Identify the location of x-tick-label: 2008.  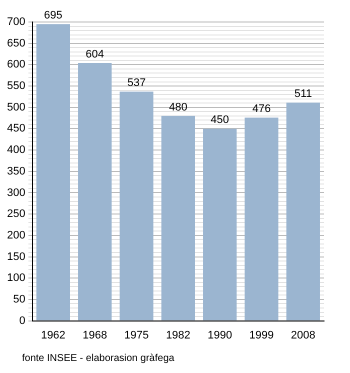
(303, 335).